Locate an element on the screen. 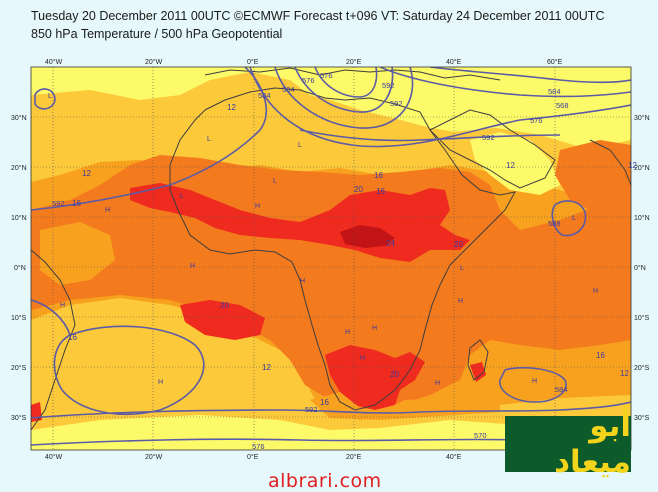 Image resolution: width=658 pixels, height=492 pixels. temp-lightorange-north is located at coordinates (180, 106).